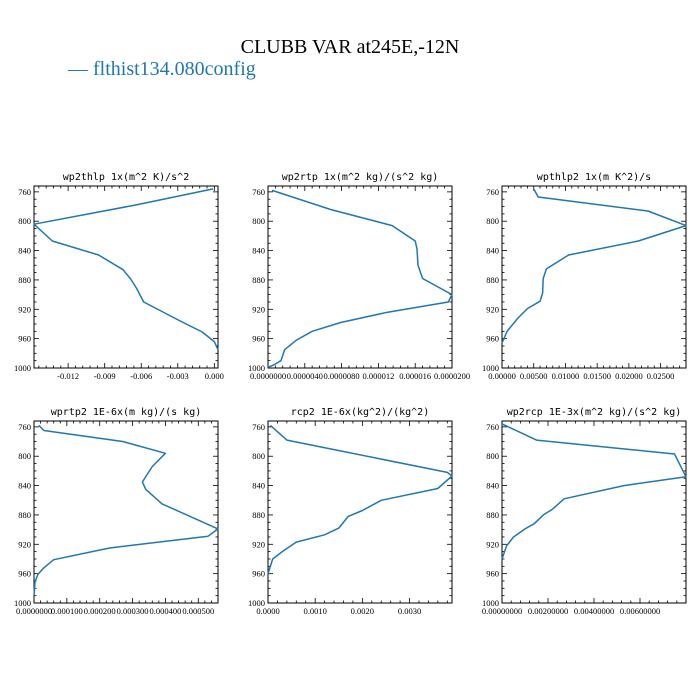 Image resolution: width=700 pixels, height=700 pixels. What do you see at coordinates (67, 611) in the screenshot?
I see `x-tick-label: 0.000100` at bounding box center [67, 611].